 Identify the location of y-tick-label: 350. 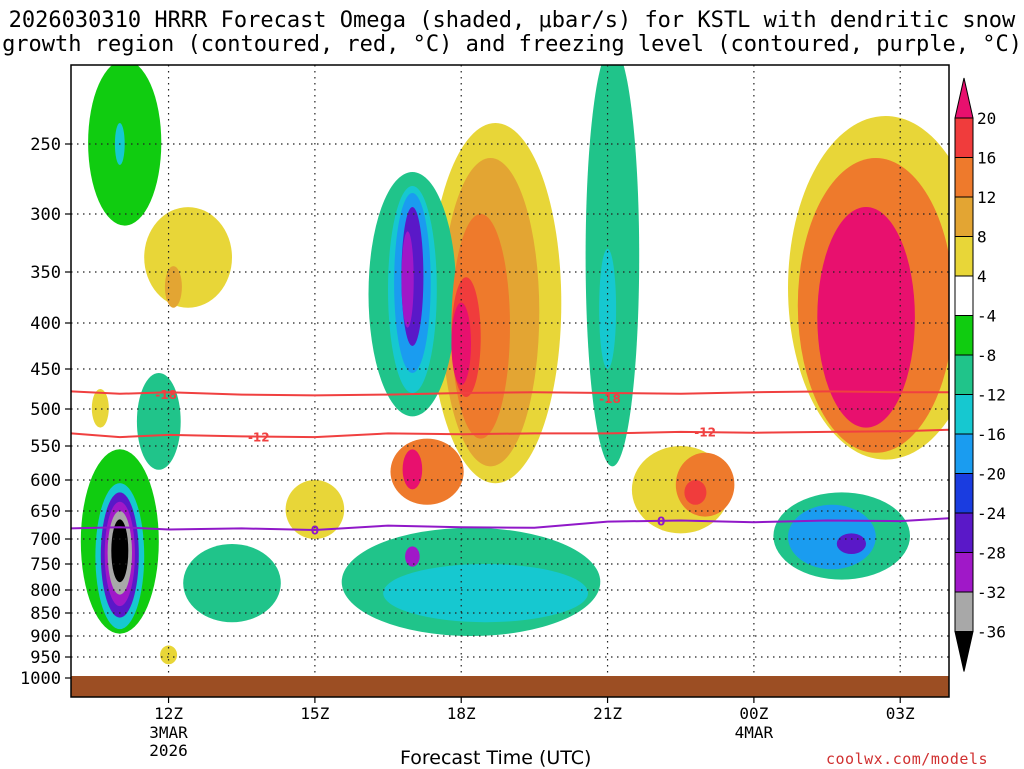
(45, 273).